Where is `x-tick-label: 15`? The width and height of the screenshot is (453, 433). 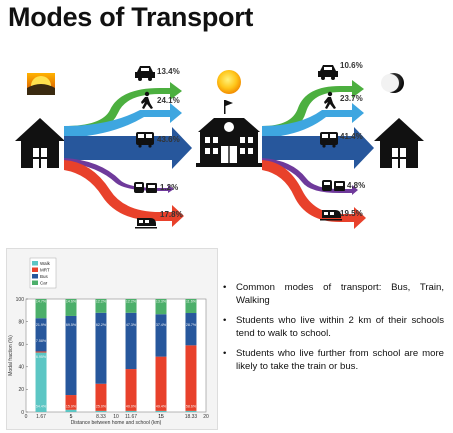
x-tick-label: 15 is located at coordinates (161, 417).